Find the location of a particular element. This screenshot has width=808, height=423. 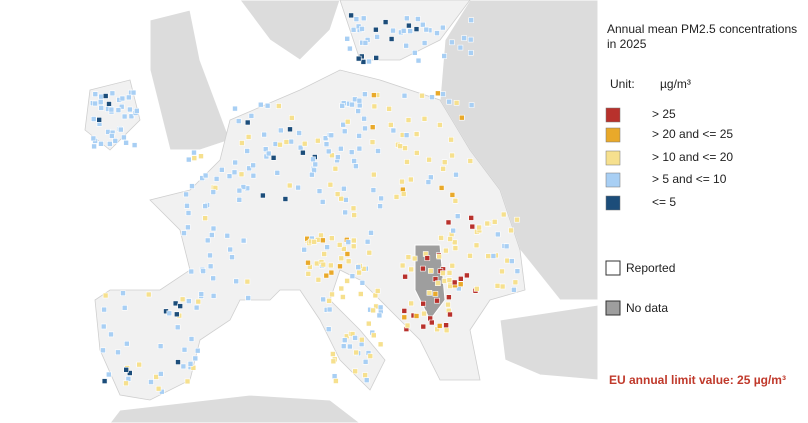

unit-label: Unit: is located at coordinates (622, 84).